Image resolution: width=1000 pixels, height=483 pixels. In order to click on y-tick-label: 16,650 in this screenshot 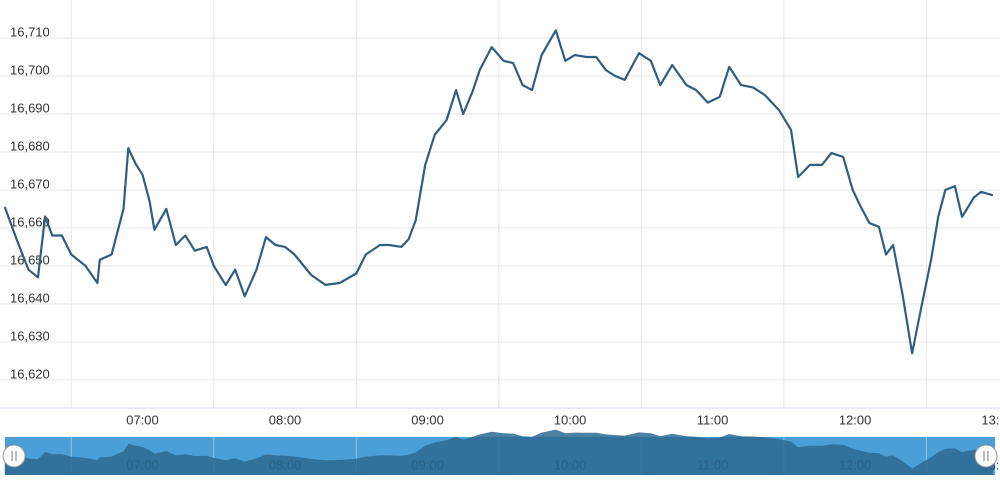, I will do `click(30, 259)`.